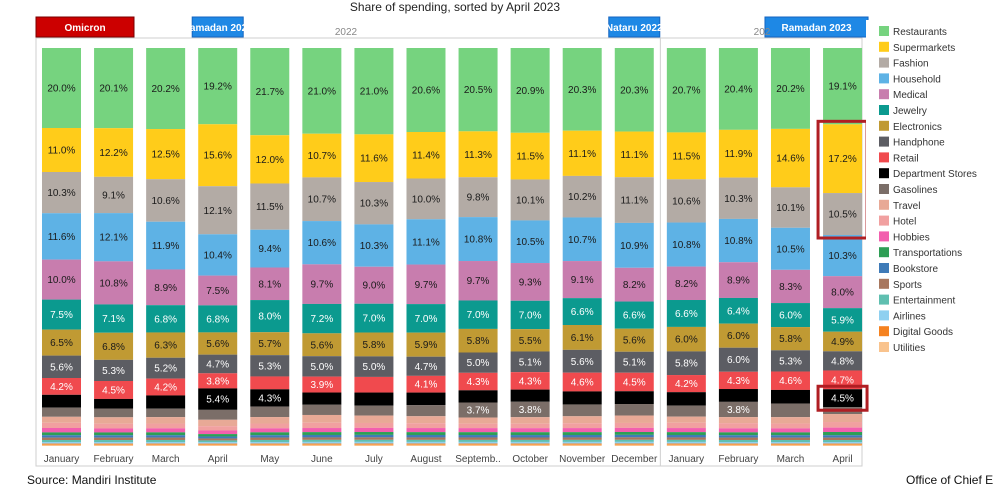 Image resolution: width=1001 pixels, height=485 pixels. What do you see at coordinates (909, 348) in the screenshot?
I see `legend-label-utilities: Utilities` at bounding box center [909, 348].